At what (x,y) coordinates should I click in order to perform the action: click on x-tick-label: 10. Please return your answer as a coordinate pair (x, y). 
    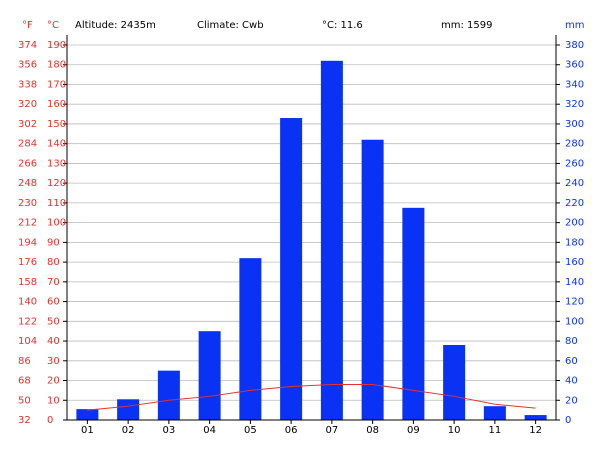
    Looking at the image, I should click on (454, 430).